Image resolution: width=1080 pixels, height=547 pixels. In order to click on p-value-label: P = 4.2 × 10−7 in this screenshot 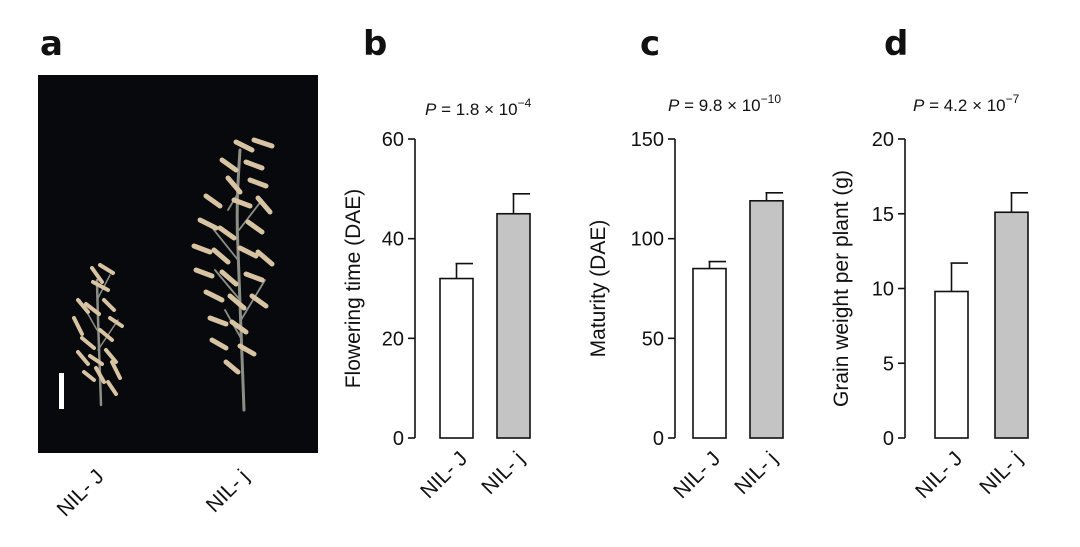, I will do `click(966, 103)`.